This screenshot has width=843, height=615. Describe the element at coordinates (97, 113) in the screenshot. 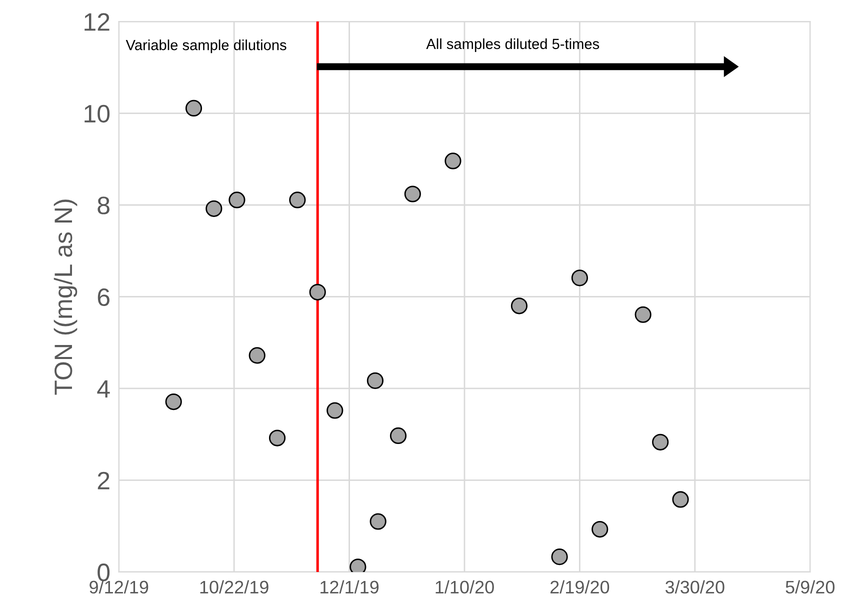

I see `y-tick-label: 10` at that location.